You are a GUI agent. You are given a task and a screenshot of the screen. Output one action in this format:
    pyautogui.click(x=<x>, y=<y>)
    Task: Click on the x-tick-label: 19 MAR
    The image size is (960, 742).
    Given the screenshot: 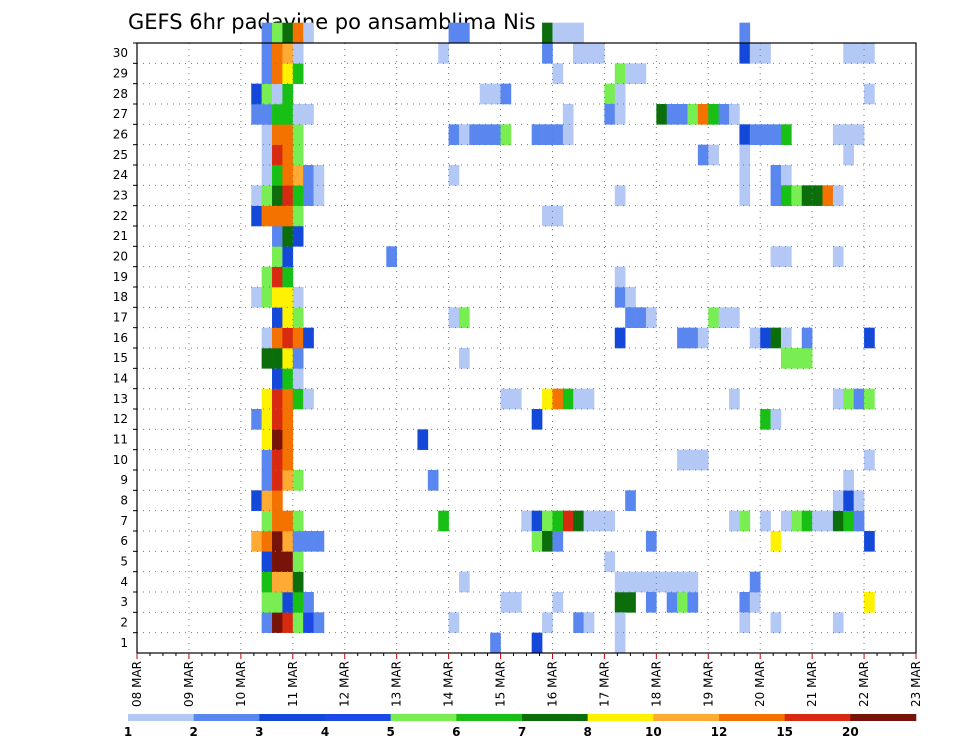 What is the action you would take?
    pyautogui.click(x=708, y=684)
    